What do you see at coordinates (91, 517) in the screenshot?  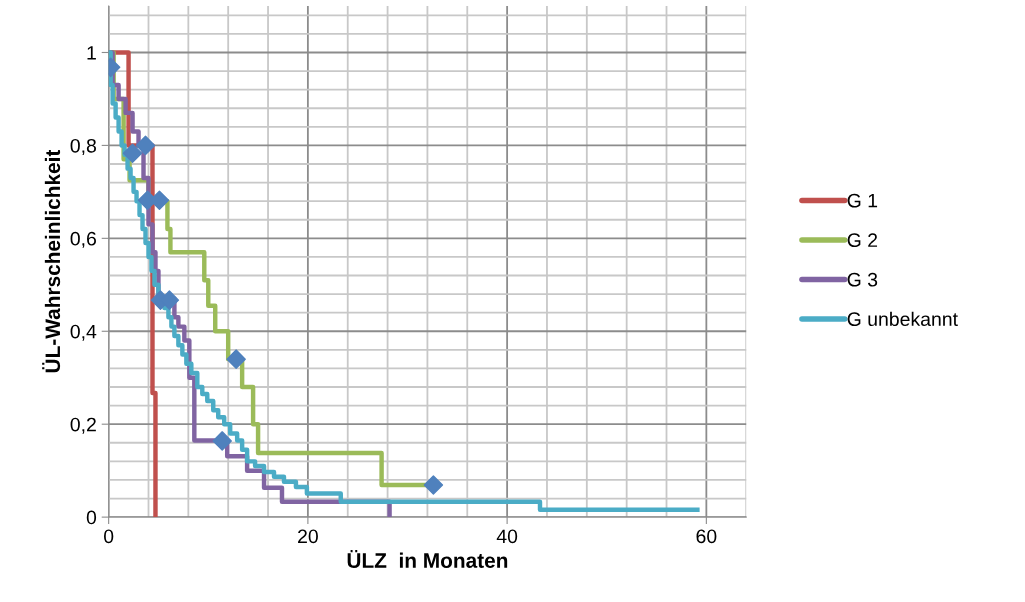 I see `y-tick-label: 0` at bounding box center [91, 517].